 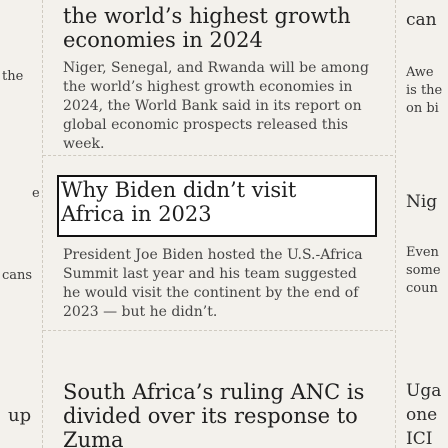 I want to click on right-fragment: coun, so click(x=422, y=288).